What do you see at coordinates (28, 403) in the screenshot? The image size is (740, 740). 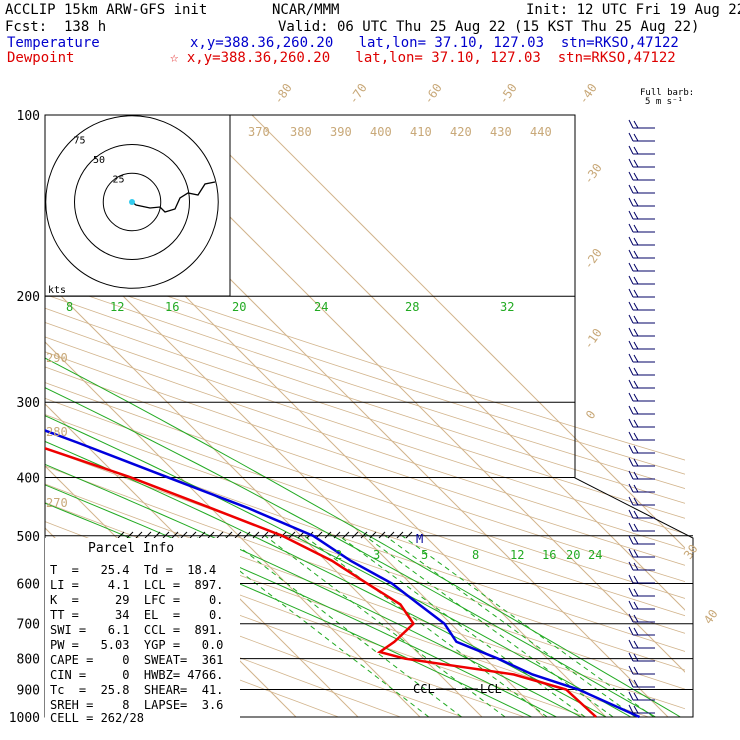 I see `pressure-tick-label: 300` at bounding box center [28, 403].